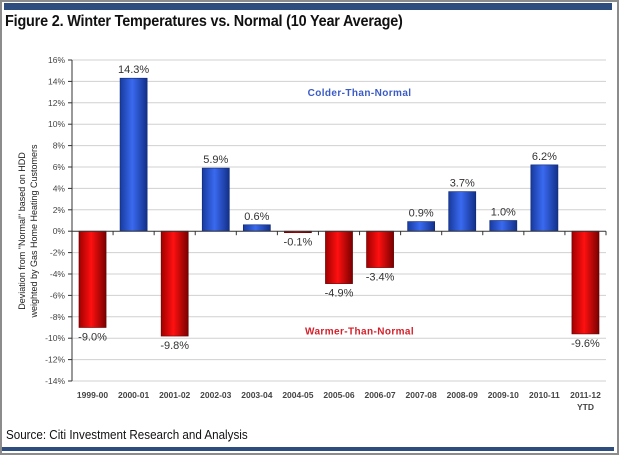 This screenshot has width=619, height=455. What do you see at coordinates (380, 278) in the screenshot?
I see `data-label: -3.4%` at bounding box center [380, 278].